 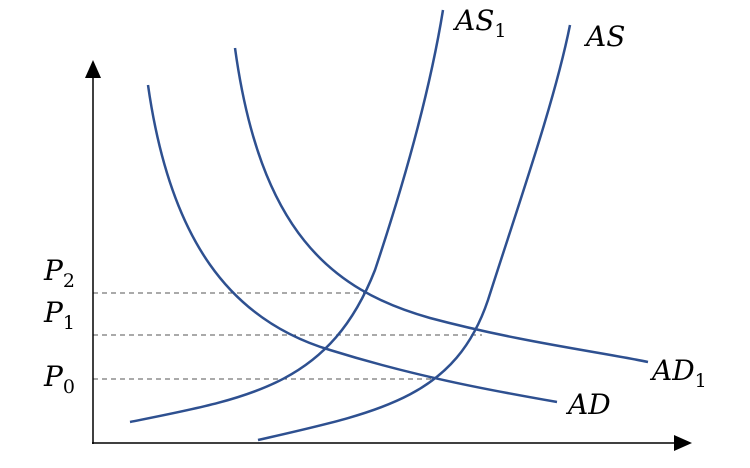 I want to click on p2-label: P2, so click(x=59, y=273).